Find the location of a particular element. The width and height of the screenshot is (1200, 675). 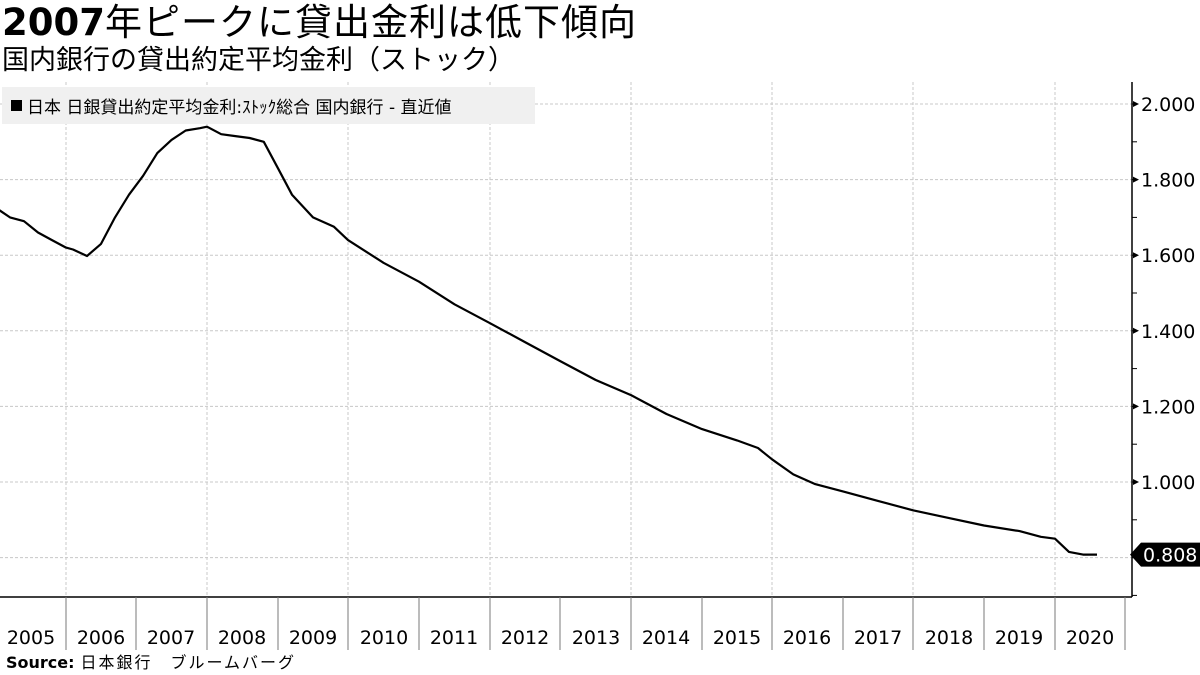

x-tick-label: 2007 is located at coordinates (171, 638).